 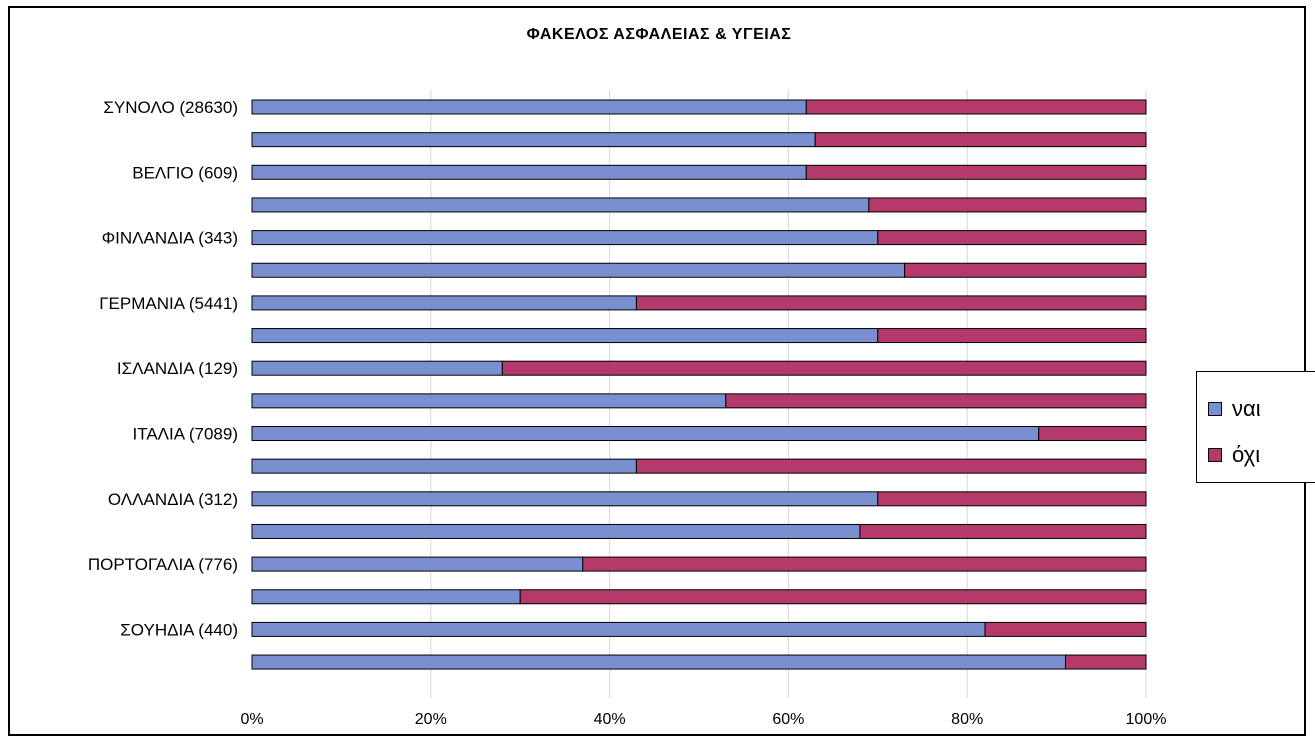 I want to click on legend-item-no: όχι, so click(x=1234, y=455).